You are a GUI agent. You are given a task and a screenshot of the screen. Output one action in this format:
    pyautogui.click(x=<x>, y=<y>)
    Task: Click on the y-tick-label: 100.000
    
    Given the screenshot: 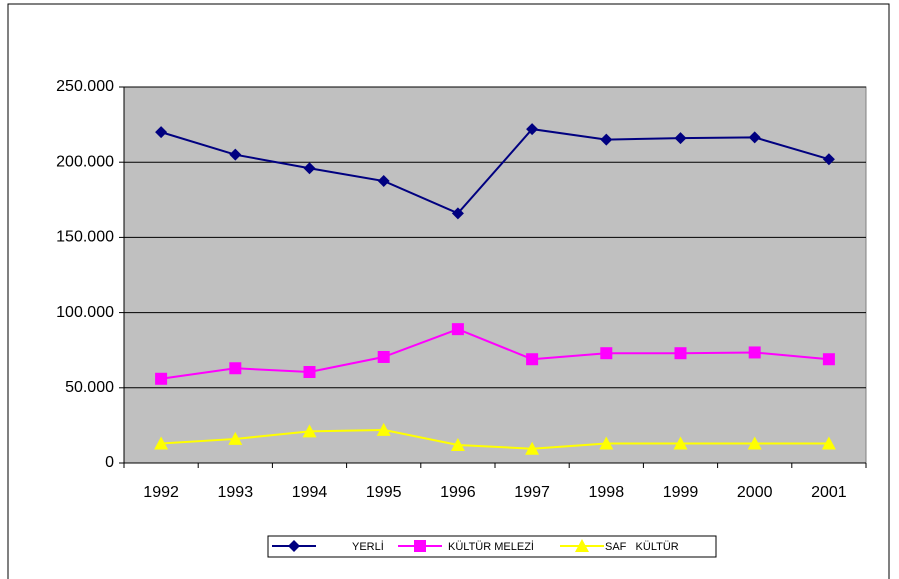 What is the action you would take?
    pyautogui.click(x=85, y=312)
    